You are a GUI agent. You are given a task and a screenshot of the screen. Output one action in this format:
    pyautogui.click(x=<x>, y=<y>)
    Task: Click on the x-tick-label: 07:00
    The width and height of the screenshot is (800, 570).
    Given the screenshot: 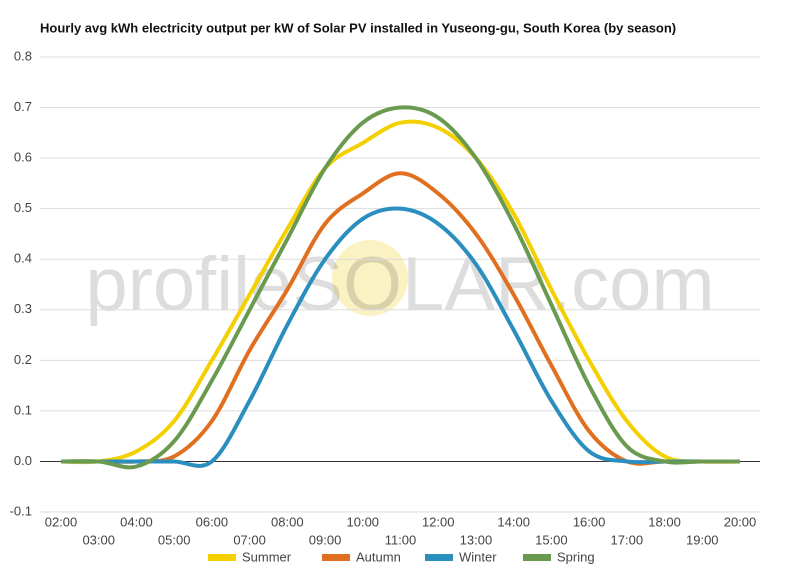 What is the action you would take?
    pyautogui.click(x=249, y=539)
    